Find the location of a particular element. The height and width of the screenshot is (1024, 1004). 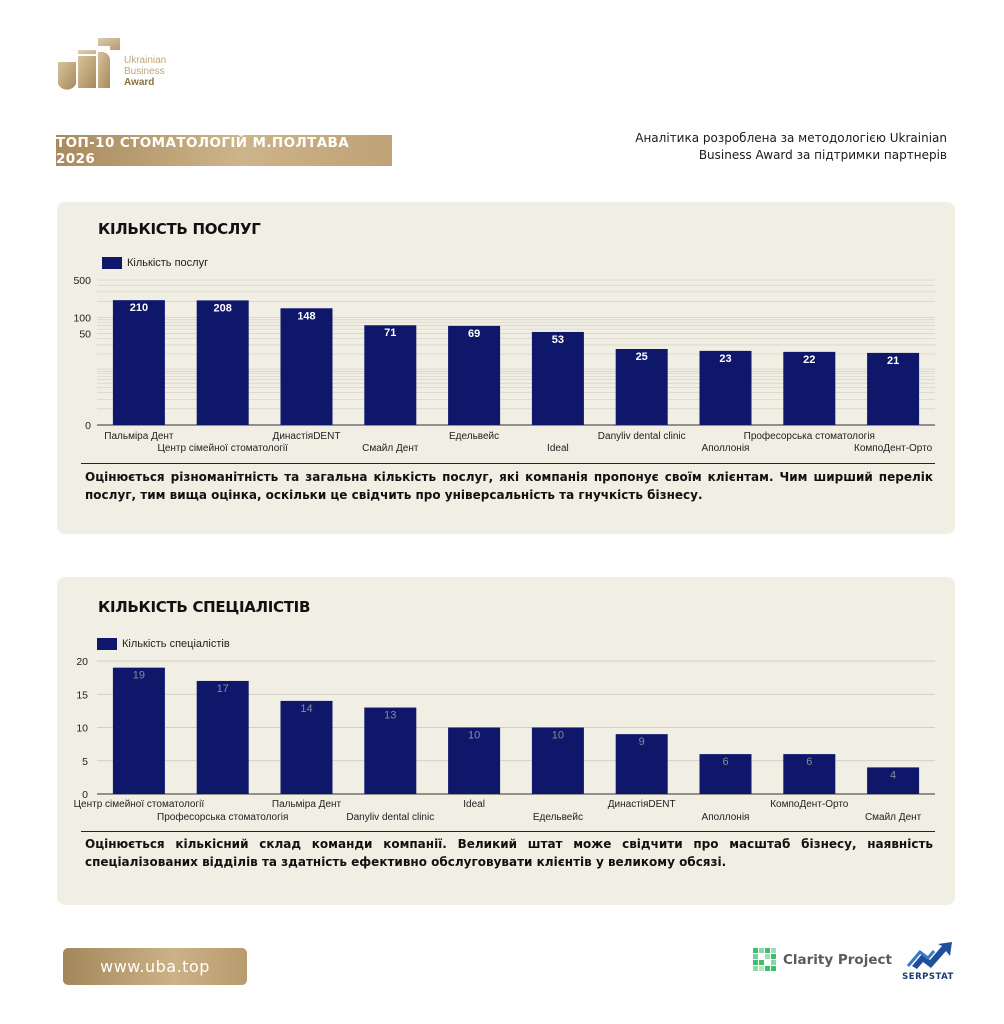

data-label: 210 is located at coordinates (139, 308).